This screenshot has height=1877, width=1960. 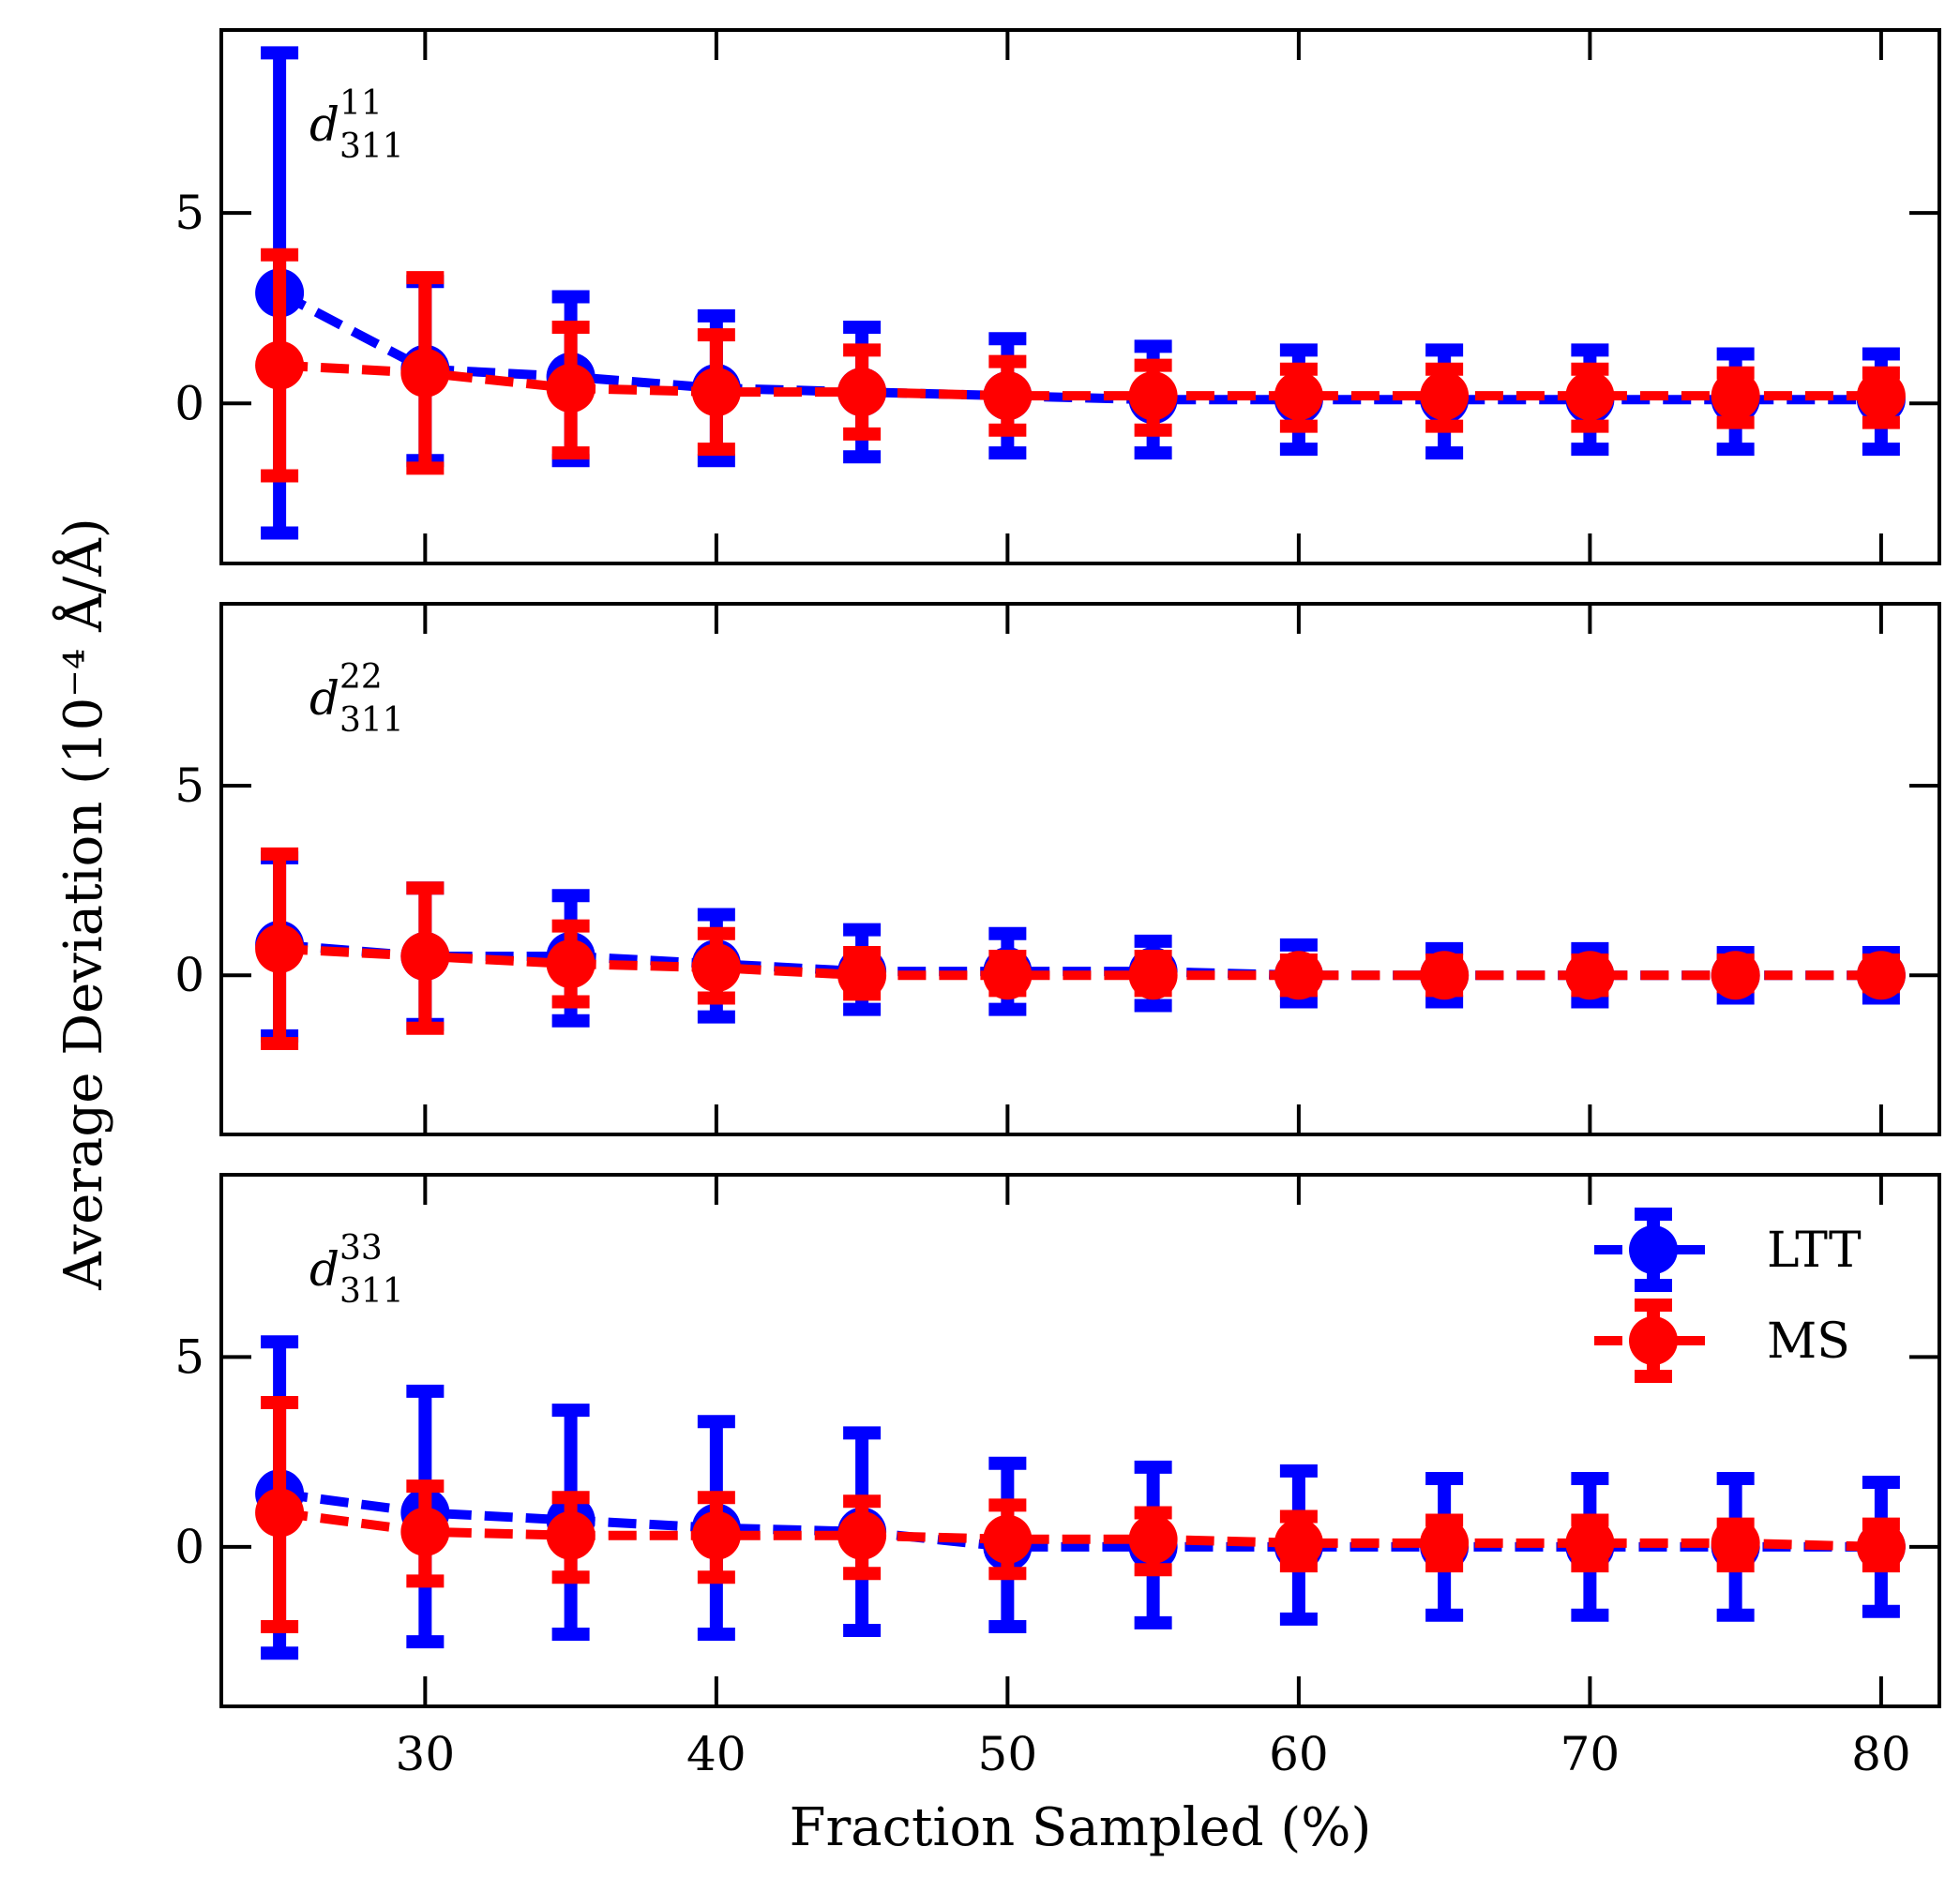 What do you see at coordinates (356, 699) in the screenshot?
I see `panel-label: d 22 311` at bounding box center [356, 699].